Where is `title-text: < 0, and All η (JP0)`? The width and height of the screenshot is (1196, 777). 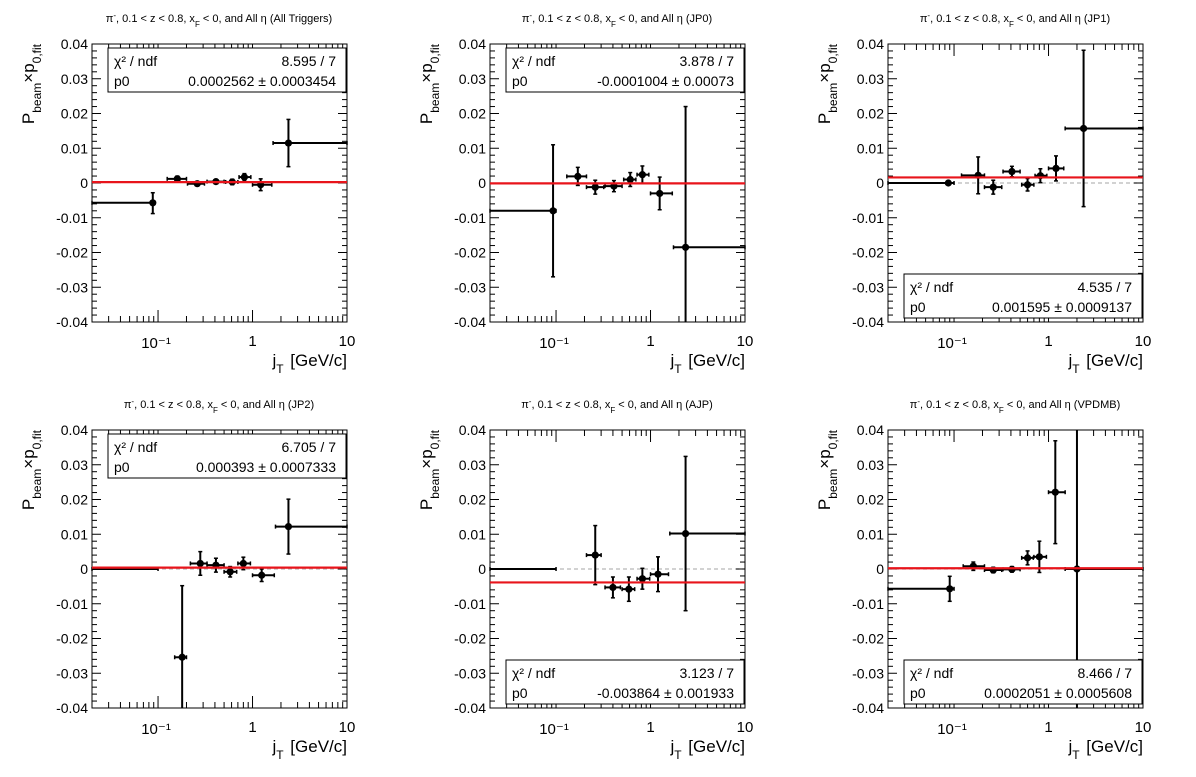 title-text: < 0, and All η (JP0) is located at coordinates (664, 19).